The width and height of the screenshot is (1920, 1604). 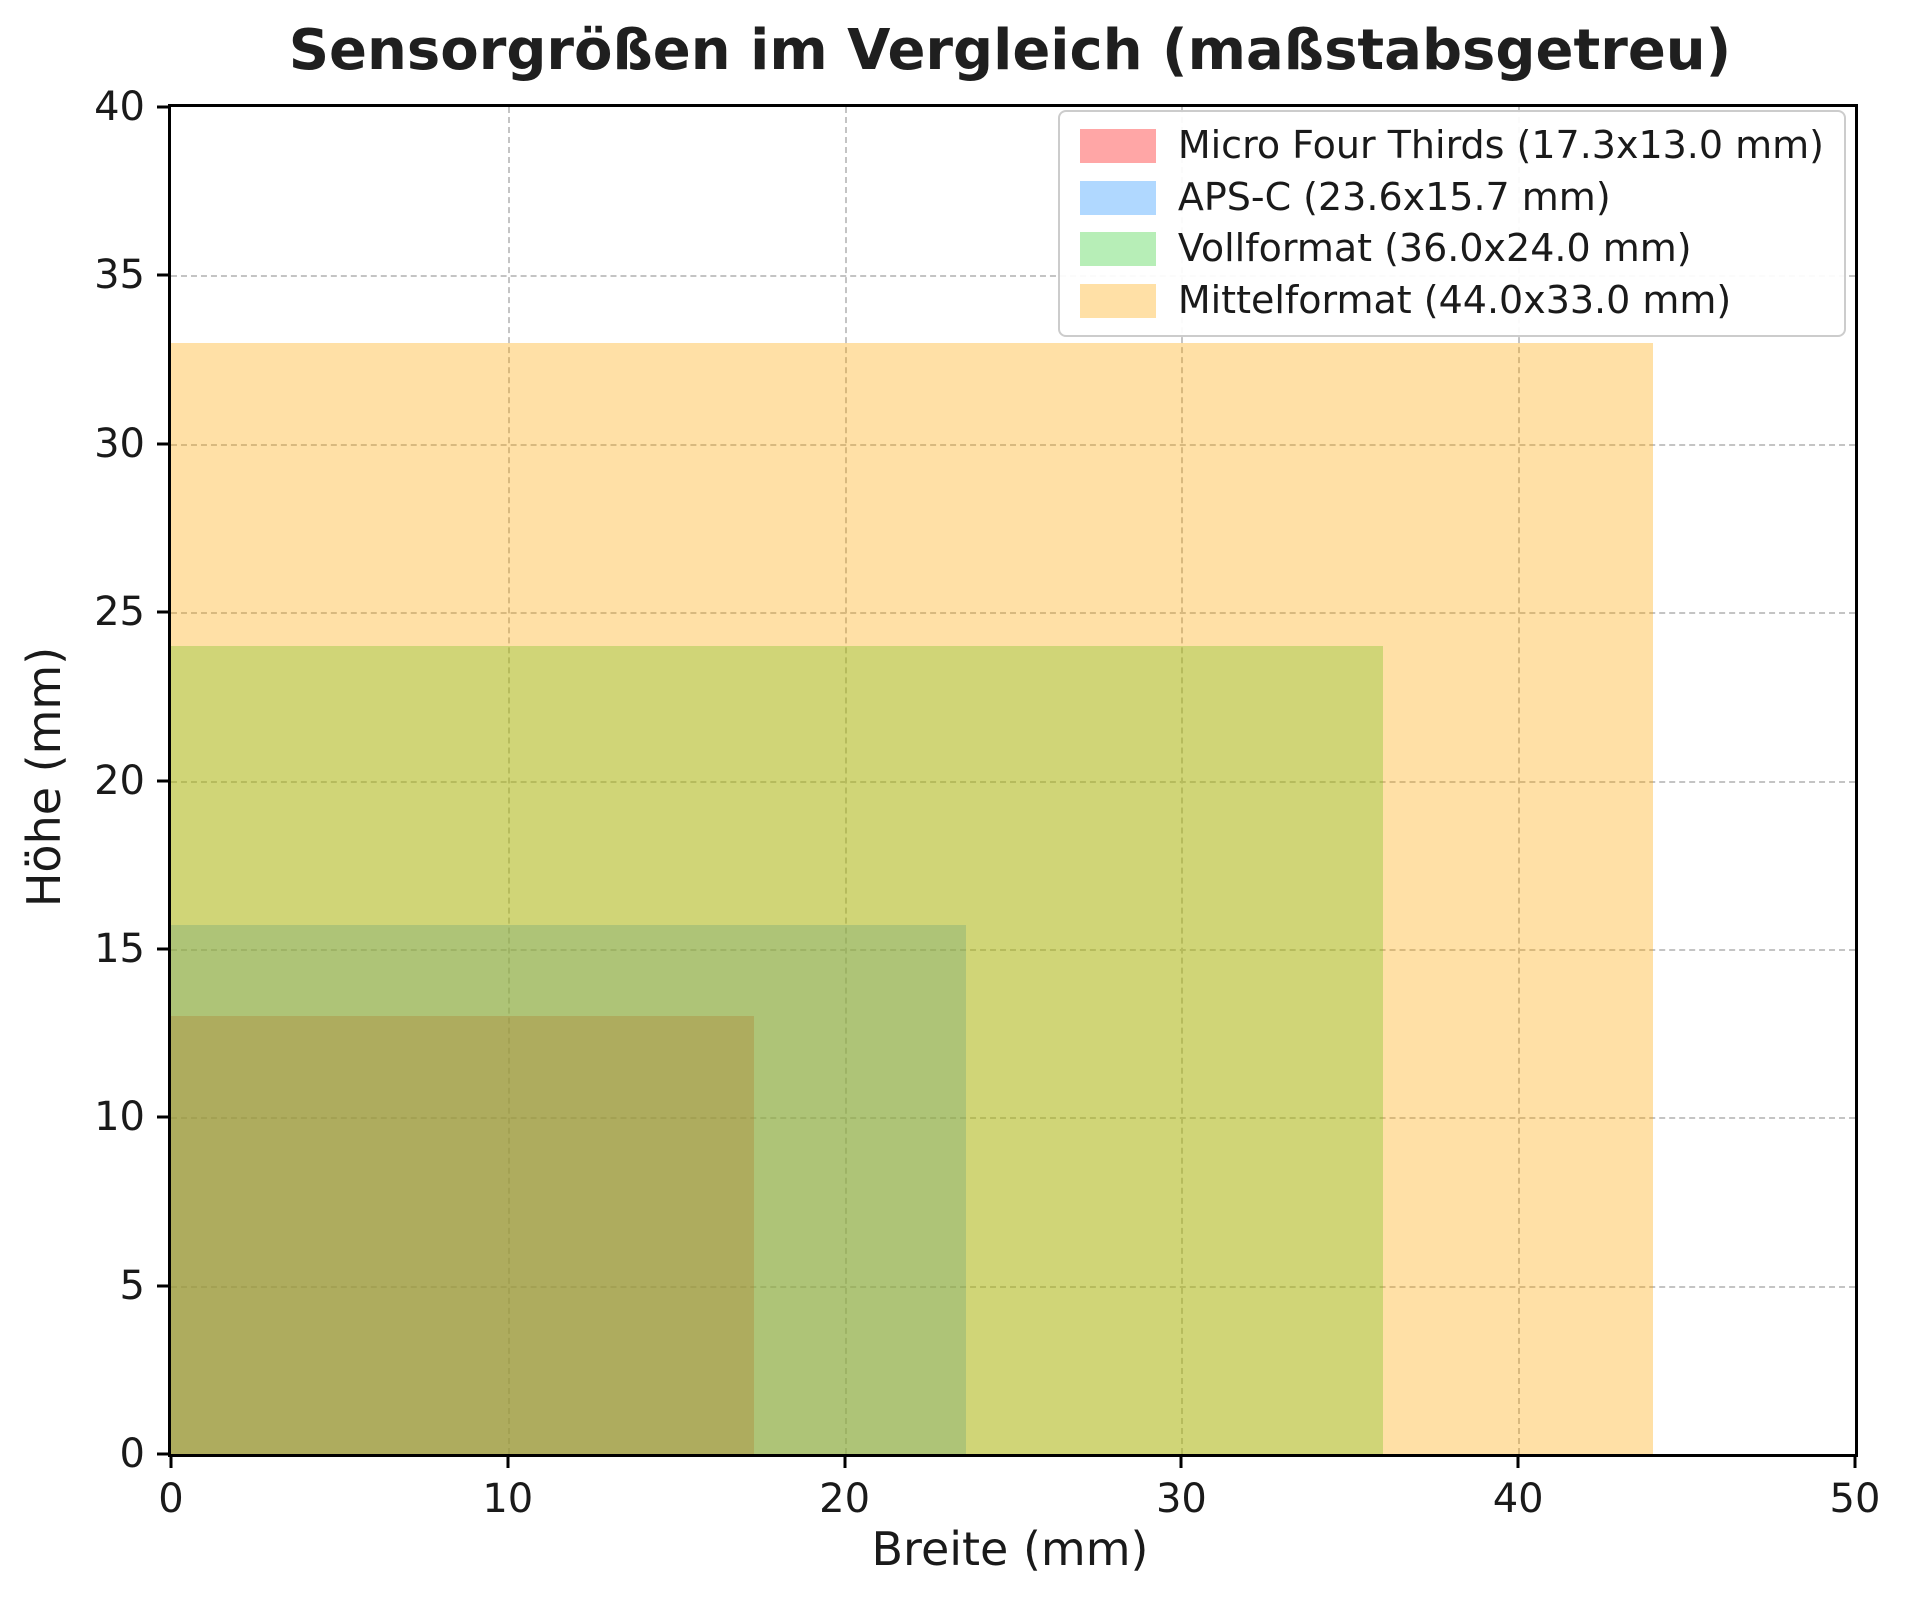 I want to click on legend-label-micro-four-thirds: Micro Four Thirds (17.3x13.0 mm), so click(x=1500, y=145).